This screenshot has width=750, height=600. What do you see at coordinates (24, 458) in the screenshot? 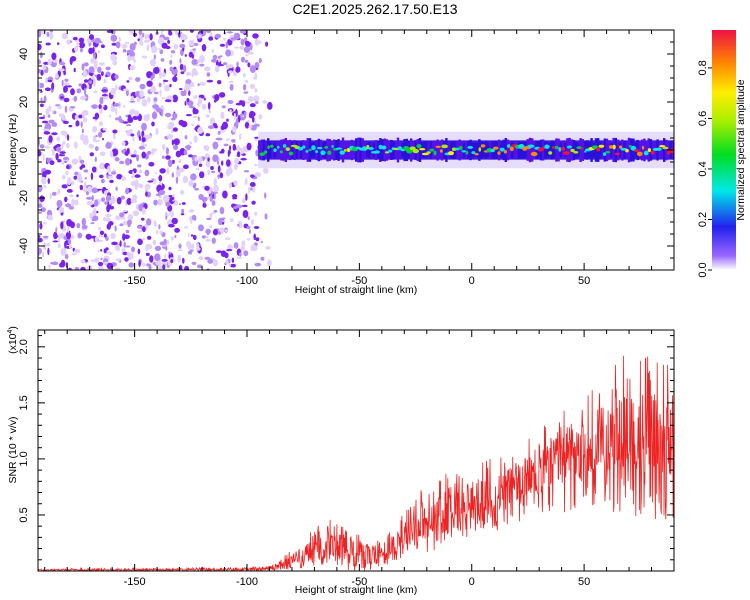
I see `y-tick-label: 1.0` at bounding box center [24, 458].